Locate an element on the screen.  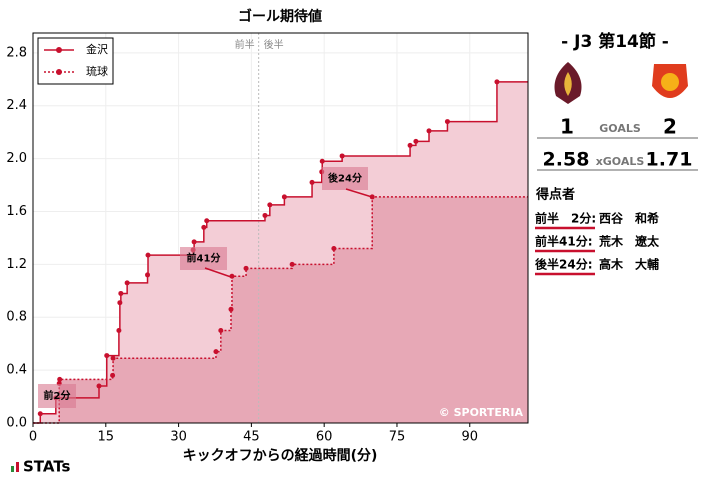
goal-label: 前41分 is located at coordinates (204, 258).